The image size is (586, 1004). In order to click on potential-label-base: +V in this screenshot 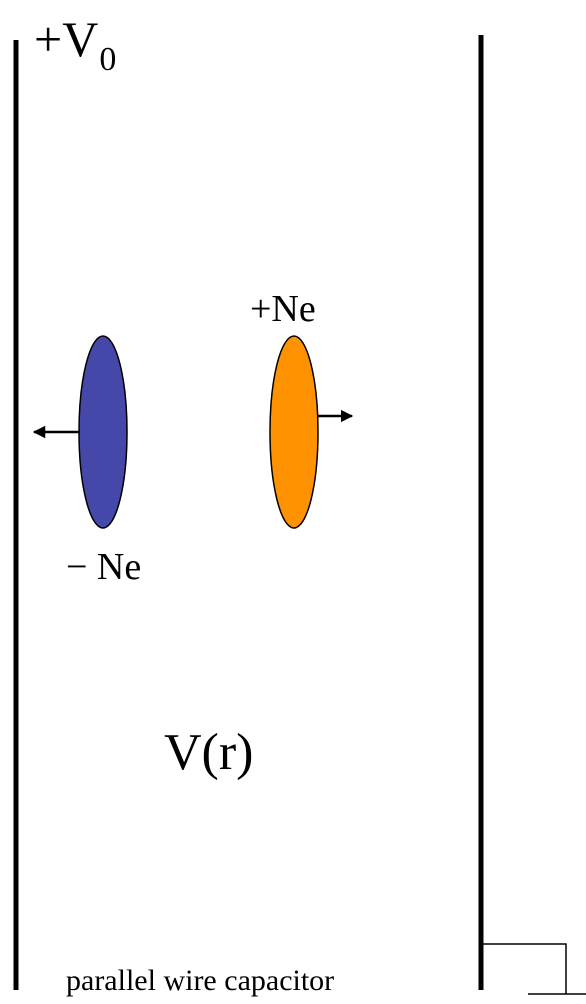, I will do `click(66, 39)`.